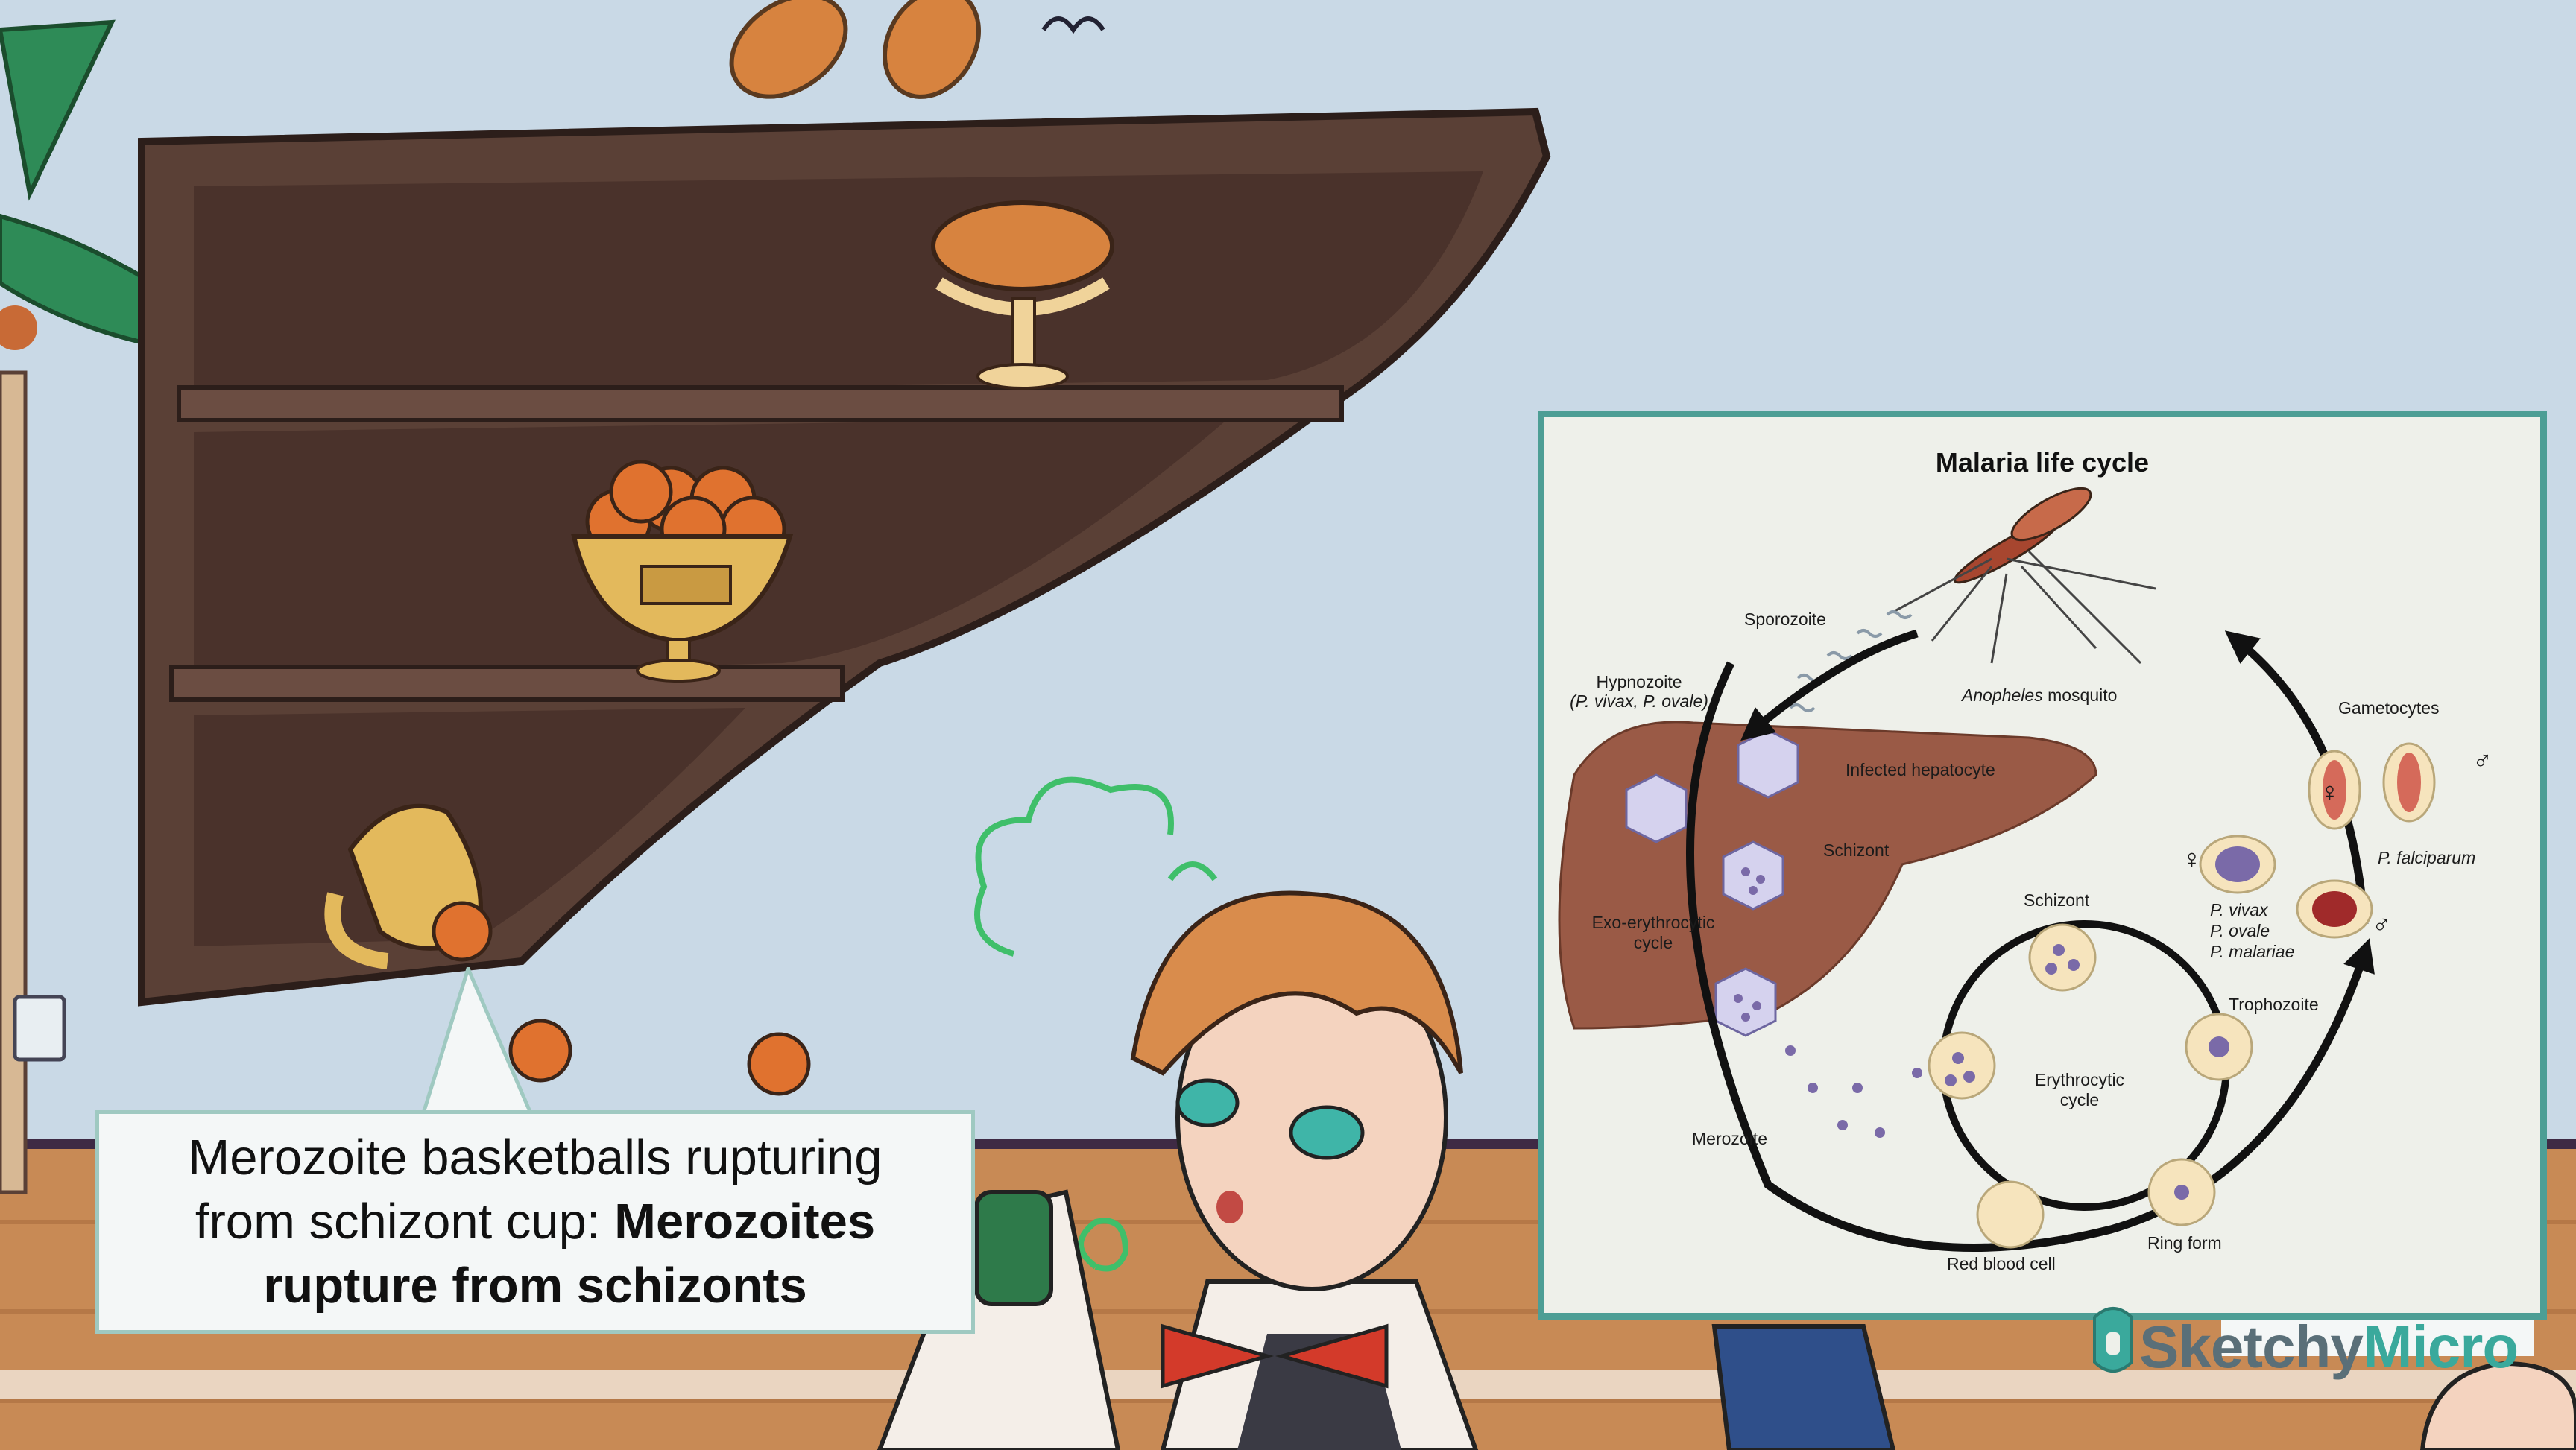  Describe the element at coordinates (2042, 462) in the screenshot. I see `diagram-title: Malaria life cycle` at that location.